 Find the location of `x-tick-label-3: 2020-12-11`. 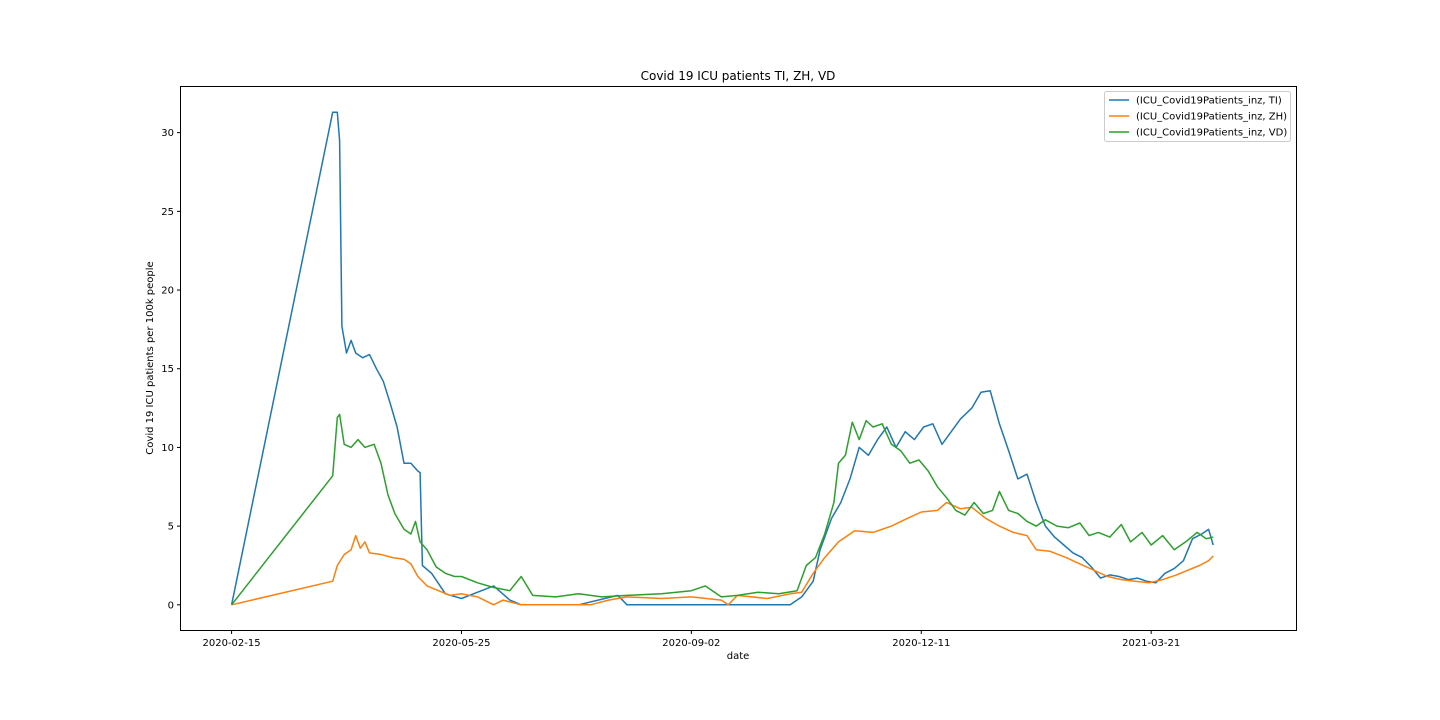

x-tick-label-3: 2020-12-11 is located at coordinates (921, 643).